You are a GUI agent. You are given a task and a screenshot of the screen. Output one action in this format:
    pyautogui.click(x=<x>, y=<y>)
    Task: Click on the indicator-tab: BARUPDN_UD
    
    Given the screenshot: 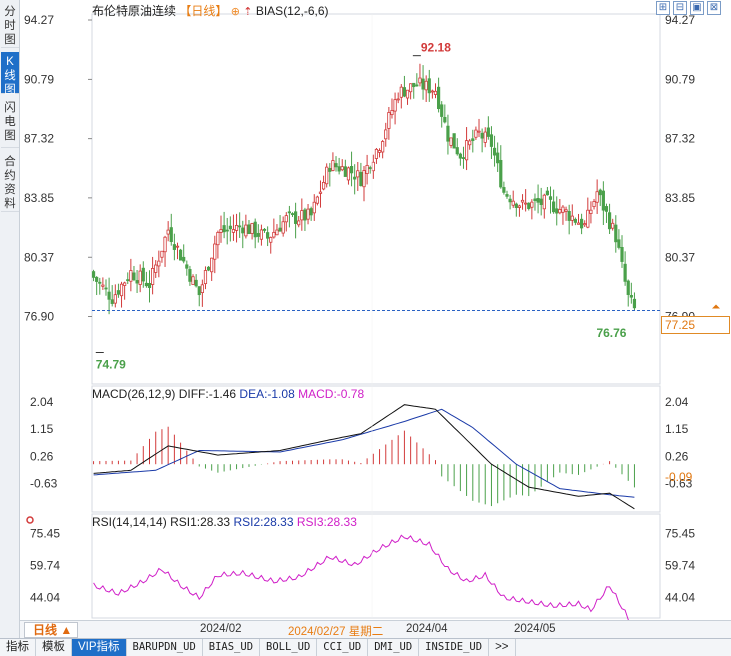 What is the action you would take?
    pyautogui.click(x=165, y=647)
    